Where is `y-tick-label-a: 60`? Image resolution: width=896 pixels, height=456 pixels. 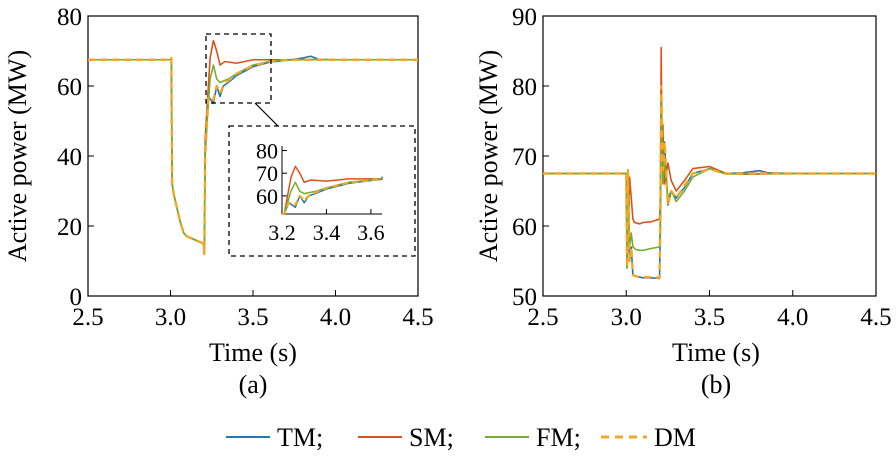 y-tick-label-a: 60 is located at coordinates (69, 87).